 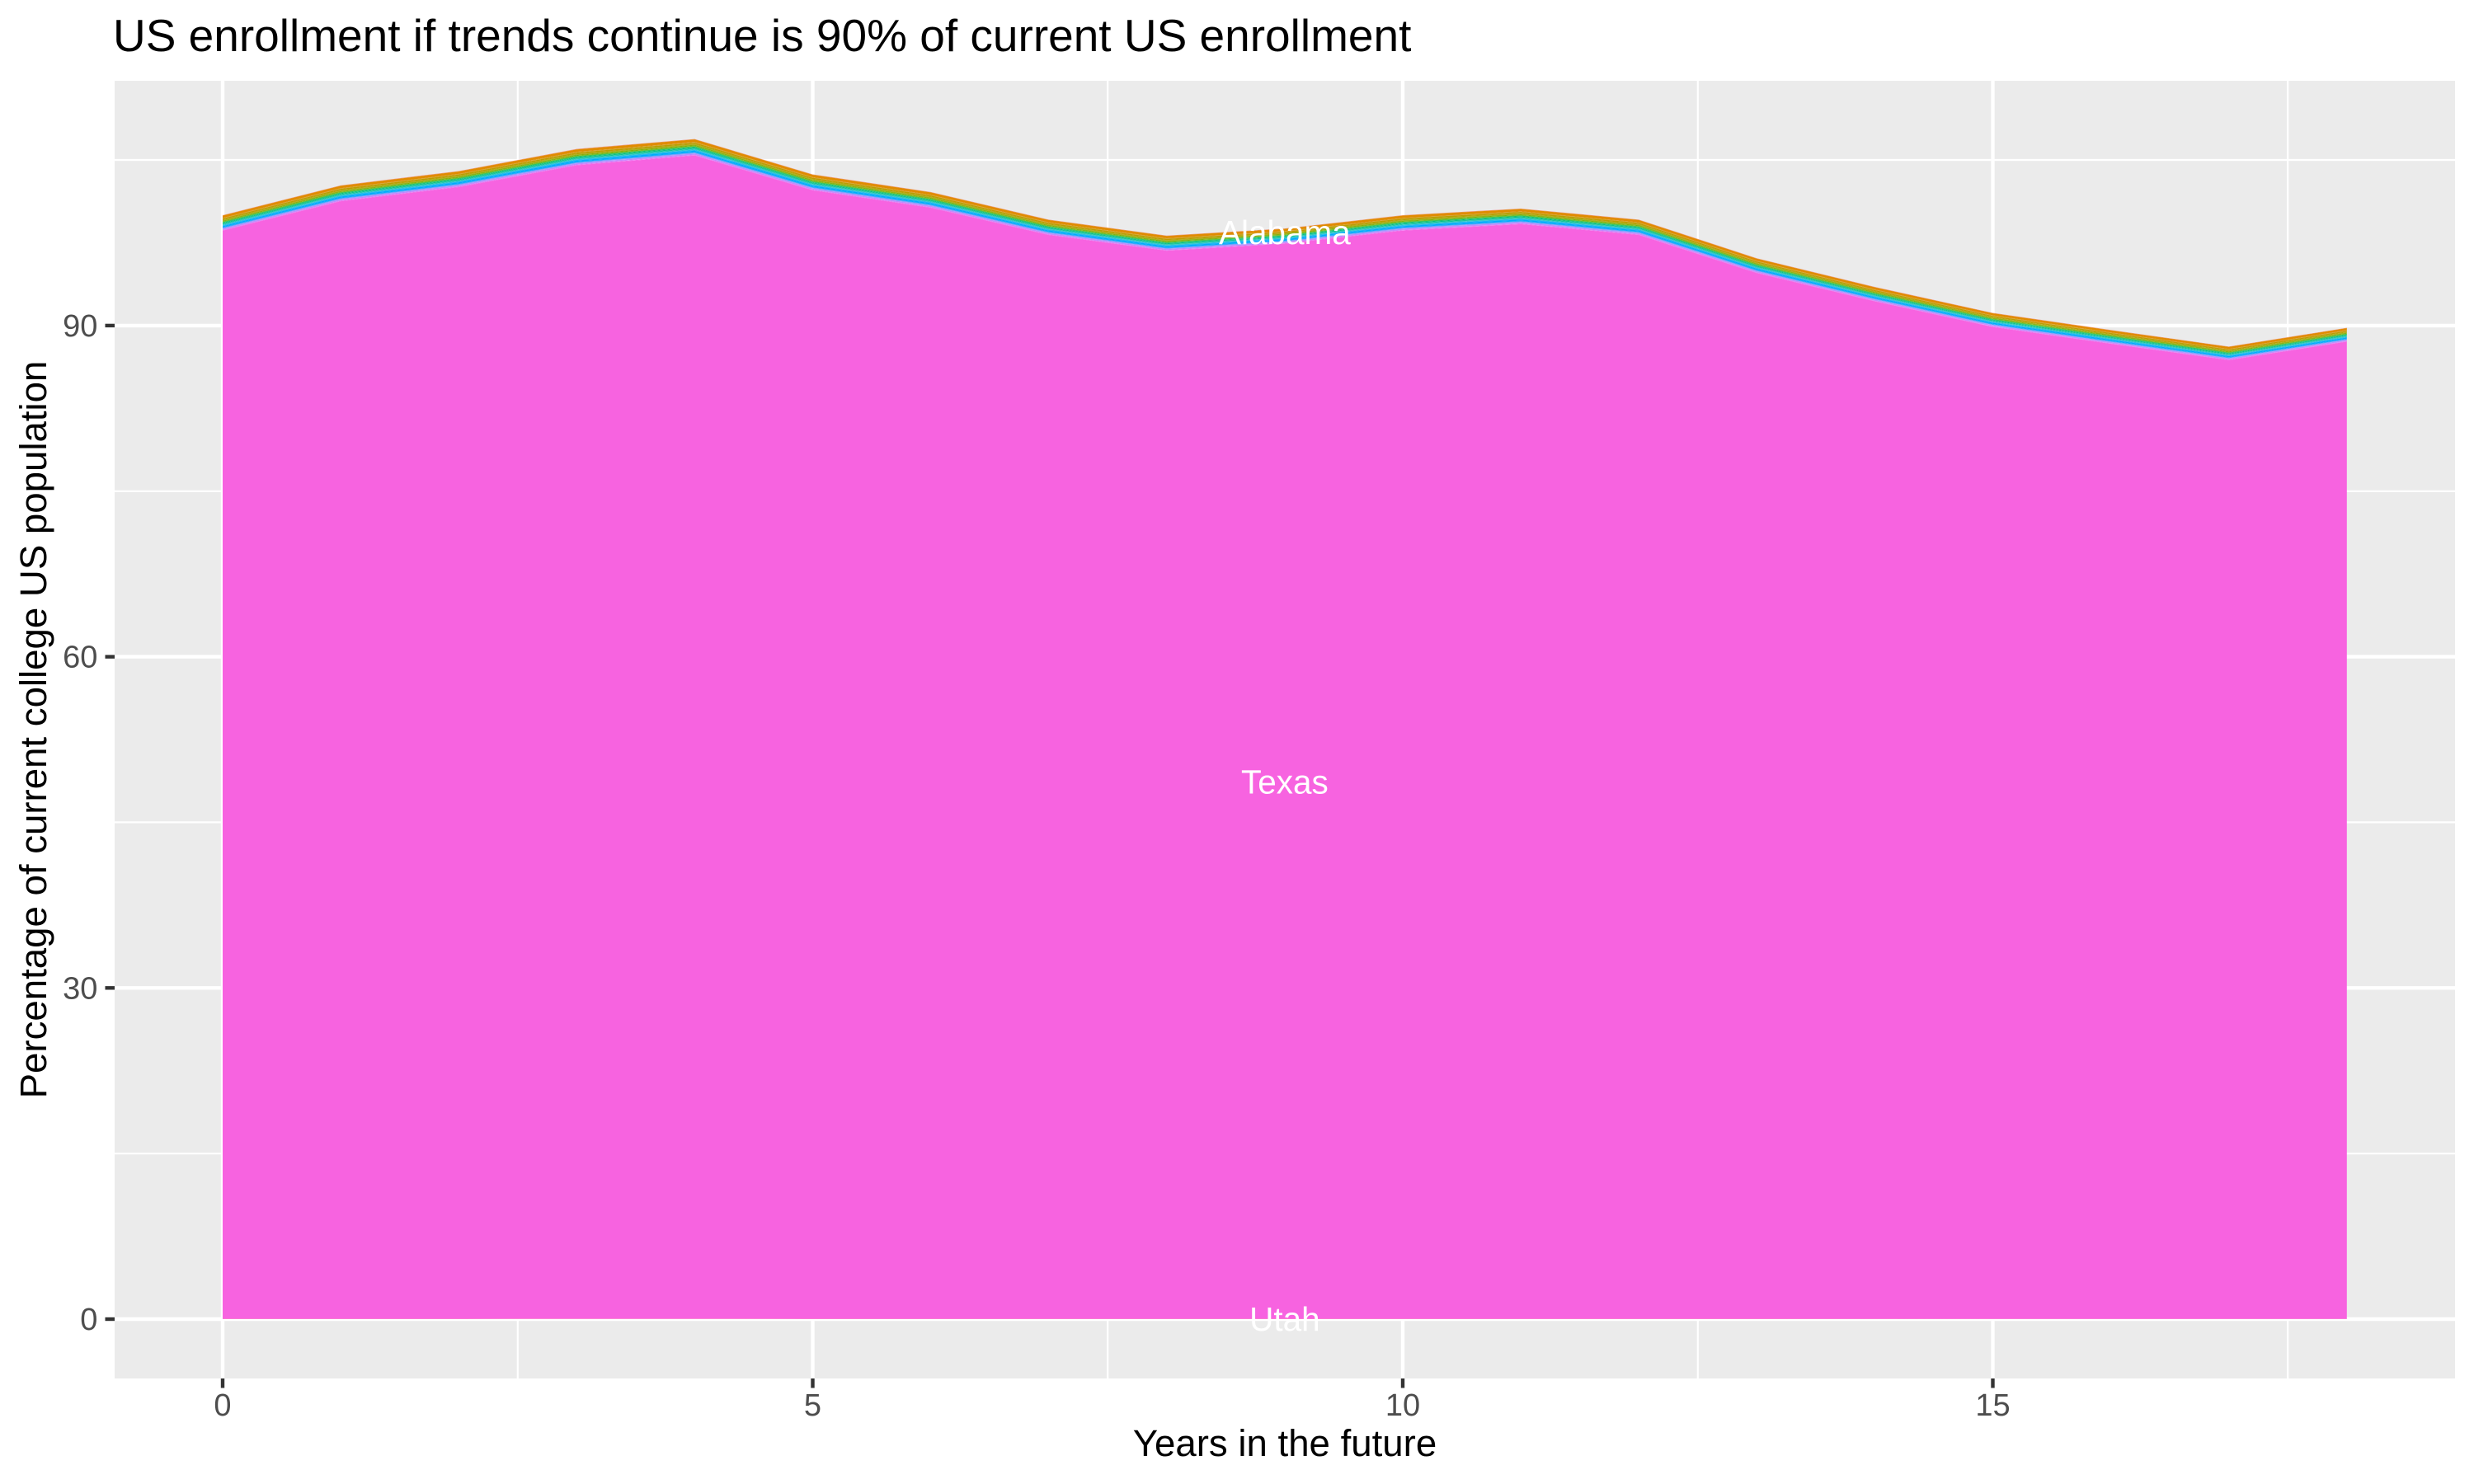 I want to click on svg-text: 5, so click(x=812, y=1405).